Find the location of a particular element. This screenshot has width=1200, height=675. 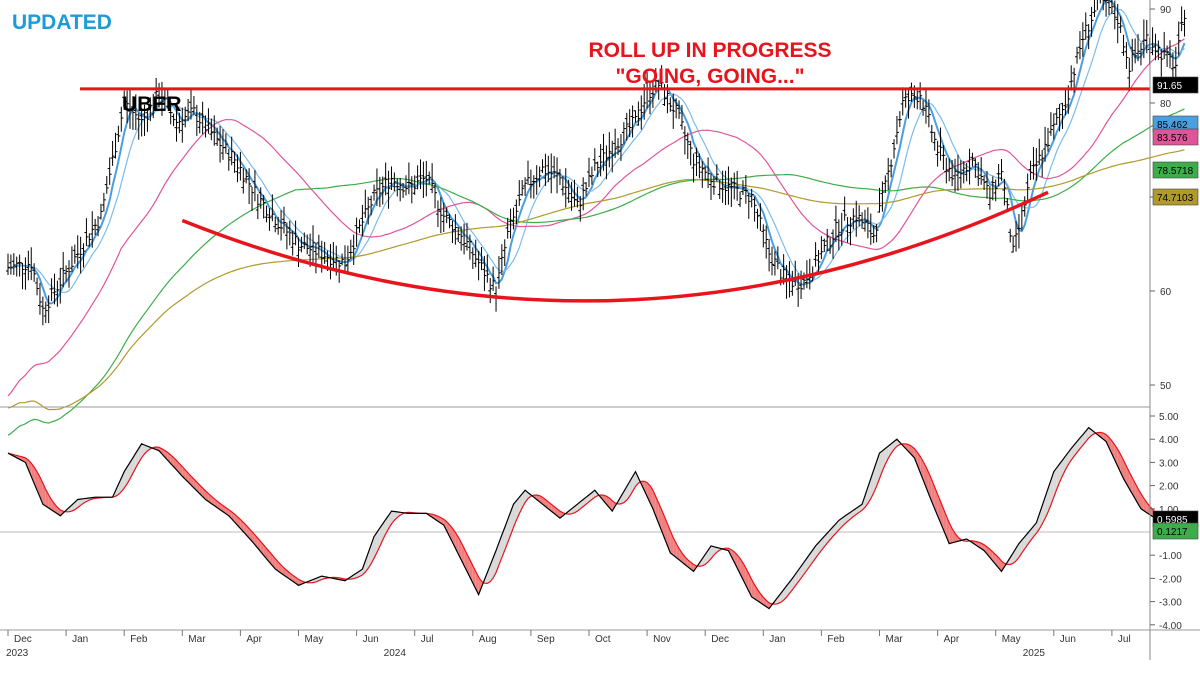

last-price-badge-bg is located at coordinates (1175, 85).